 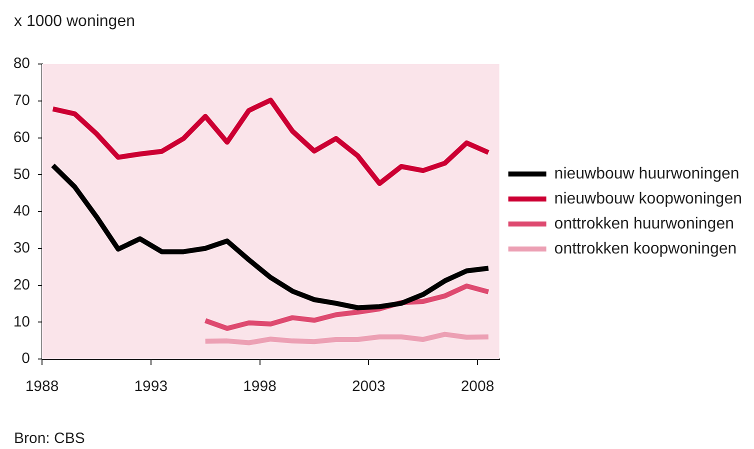 I want to click on y-tick-label: 70, so click(x=21, y=101).